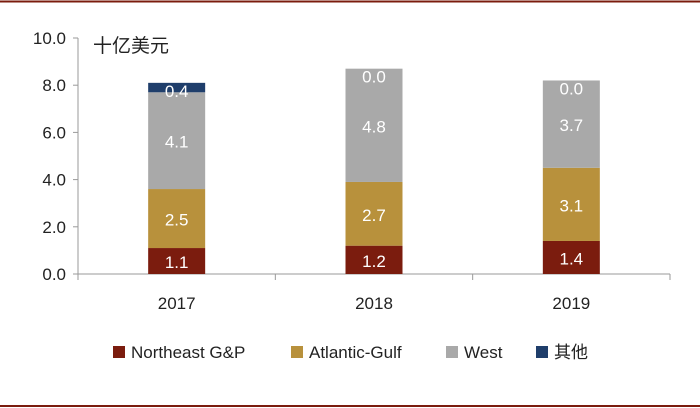  Describe the element at coordinates (49, 38) in the screenshot. I see `y-tick-label: 10.0` at that location.